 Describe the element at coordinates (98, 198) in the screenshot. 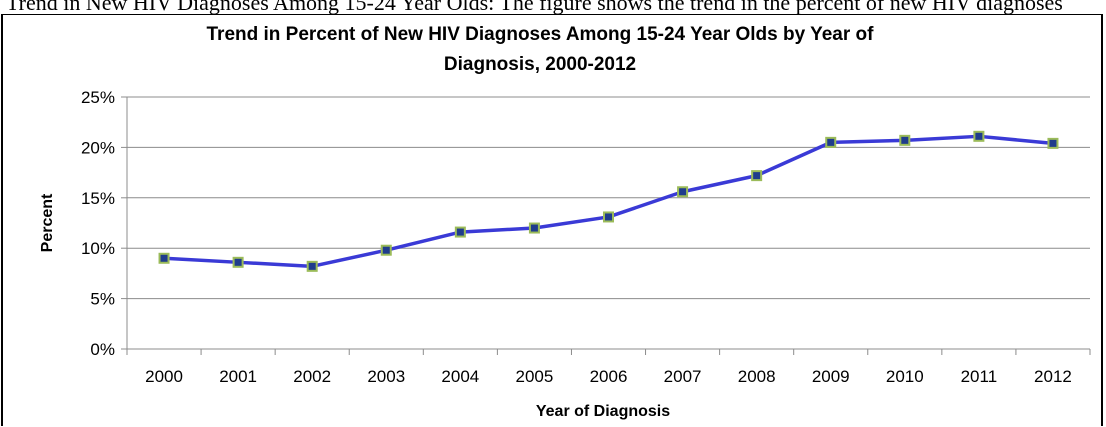

I see `y-tick-label: 15%` at that location.